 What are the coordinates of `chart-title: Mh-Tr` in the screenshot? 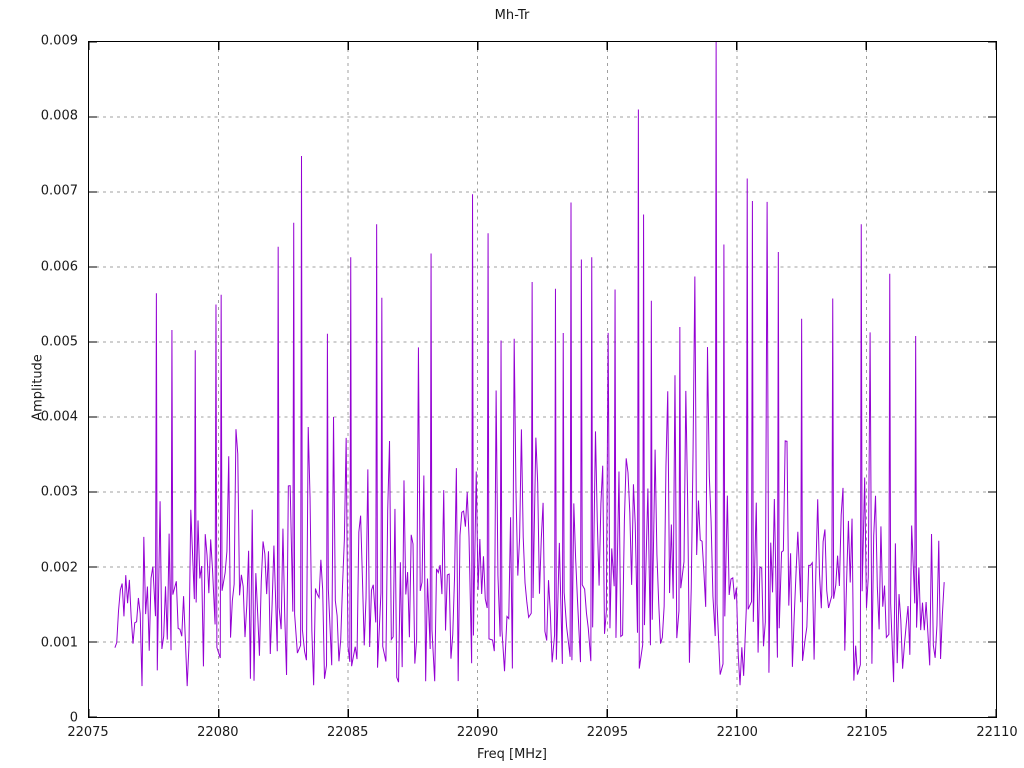 It's located at (512, 15).